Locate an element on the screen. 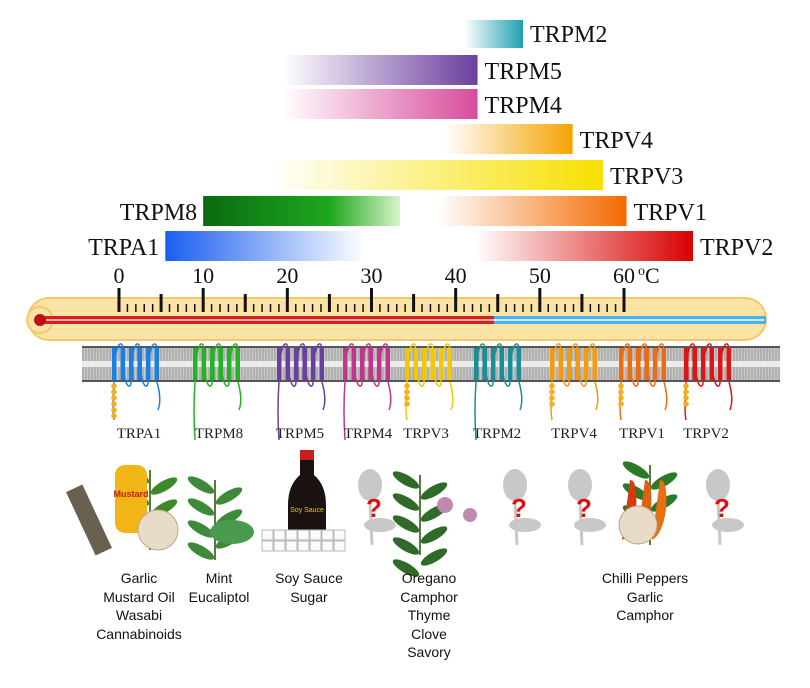 This screenshot has width=810, height=688. temperature-scale: 0 10 20 30 40 50 60 oC is located at coordinates (387, 287).